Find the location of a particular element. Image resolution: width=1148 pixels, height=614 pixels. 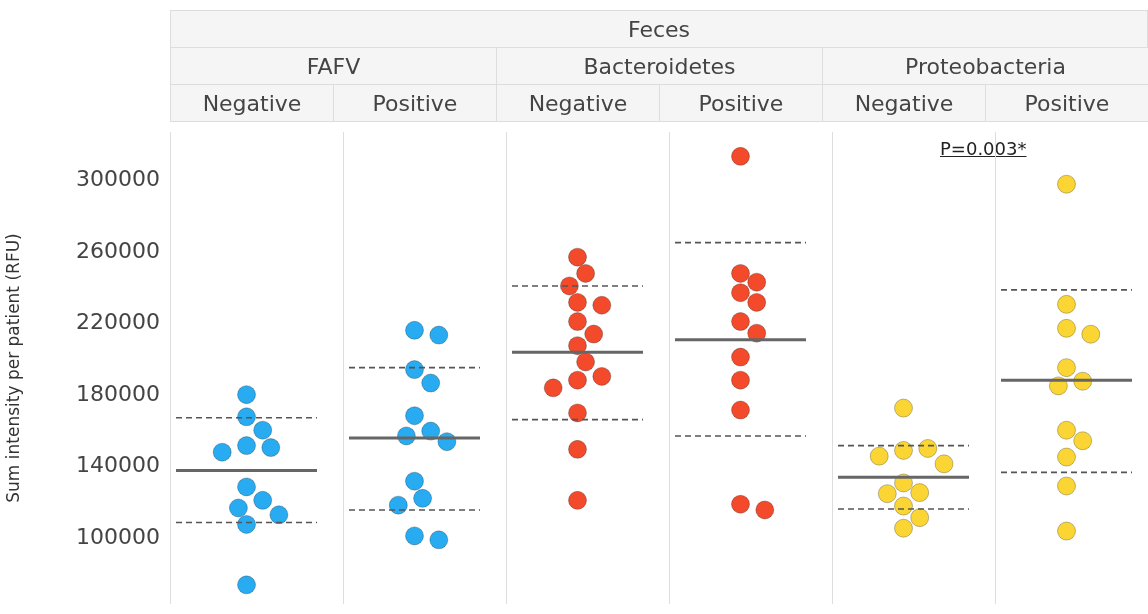

y-tick-label: 180000 is located at coordinates (118, 393).